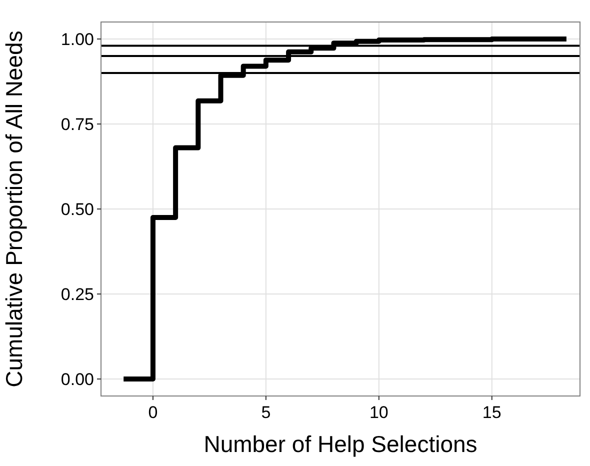  I want to click on x-tick-label: 0, so click(153, 412).